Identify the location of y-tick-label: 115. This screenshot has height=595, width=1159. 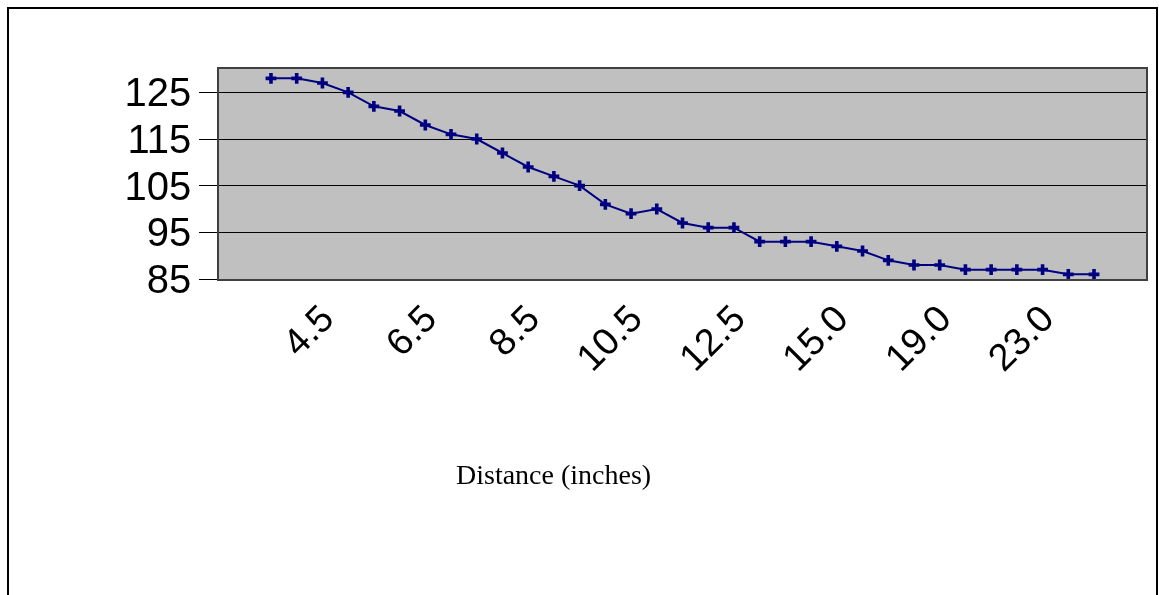
(159, 139).